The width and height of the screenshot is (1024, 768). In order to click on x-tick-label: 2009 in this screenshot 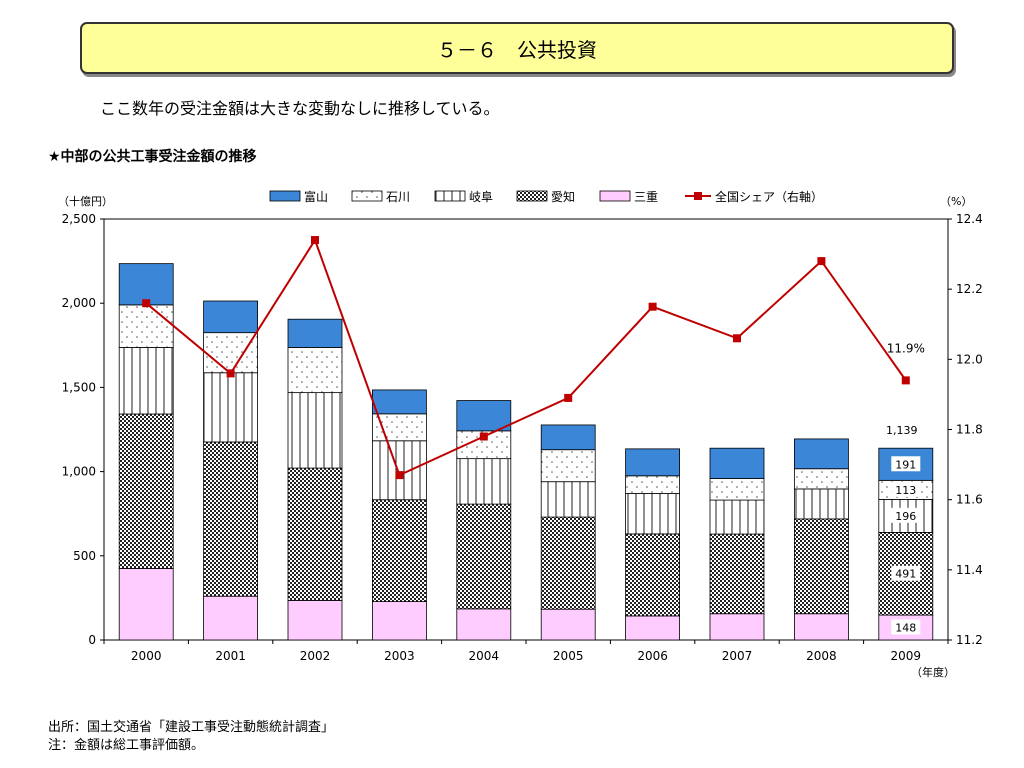, I will do `click(906, 656)`.